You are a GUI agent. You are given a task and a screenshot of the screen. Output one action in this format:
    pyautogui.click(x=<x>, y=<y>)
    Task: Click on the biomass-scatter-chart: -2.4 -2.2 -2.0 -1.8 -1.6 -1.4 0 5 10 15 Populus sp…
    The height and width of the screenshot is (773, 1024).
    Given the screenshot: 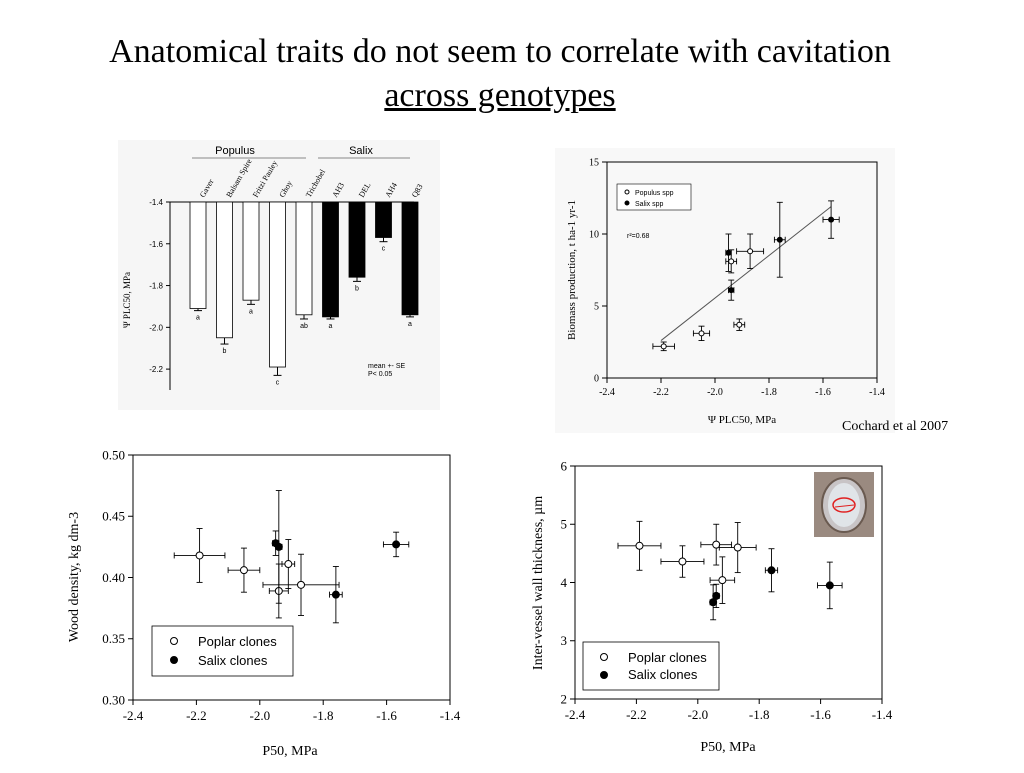 What is the action you would take?
    pyautogui.click(x=725, y=291)
    